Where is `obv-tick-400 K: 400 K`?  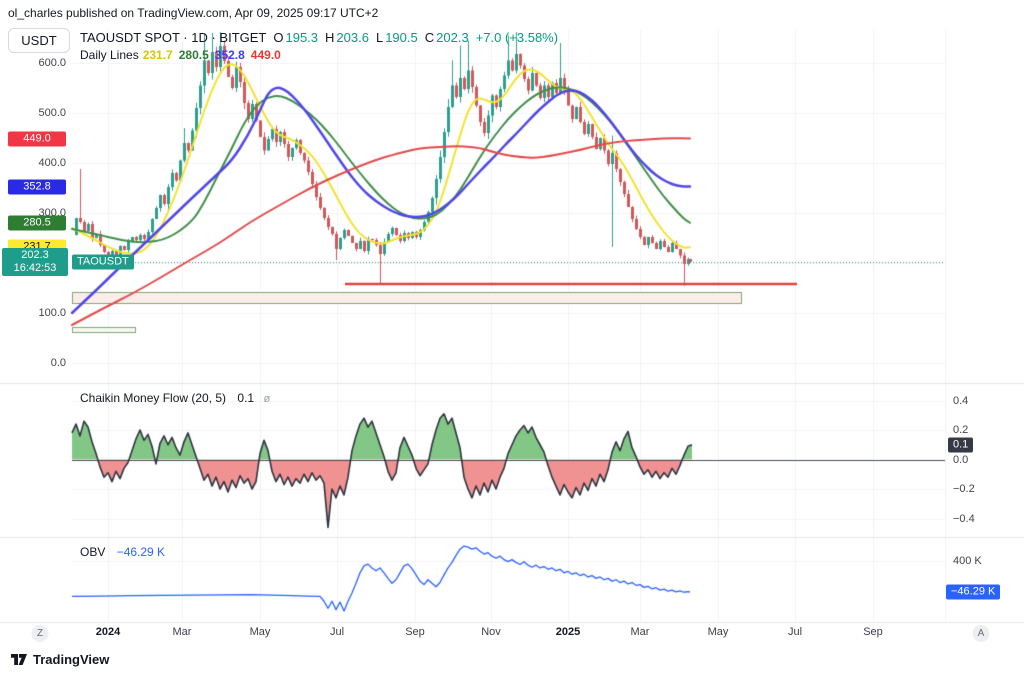
obv-tick-400 K: 400 K is located at coordinates (967, 561).